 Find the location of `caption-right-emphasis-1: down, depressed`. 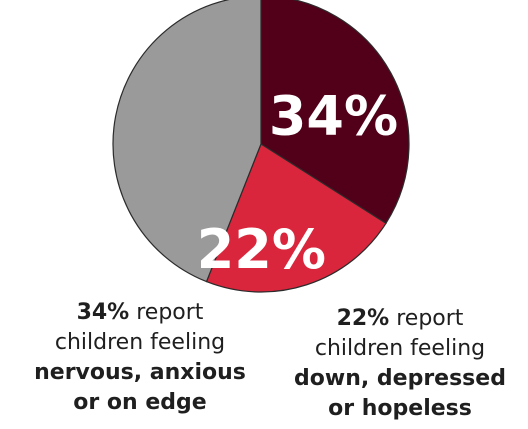

caption-right-emphasis-1: down, depressed is located at coordinates (400, 378).